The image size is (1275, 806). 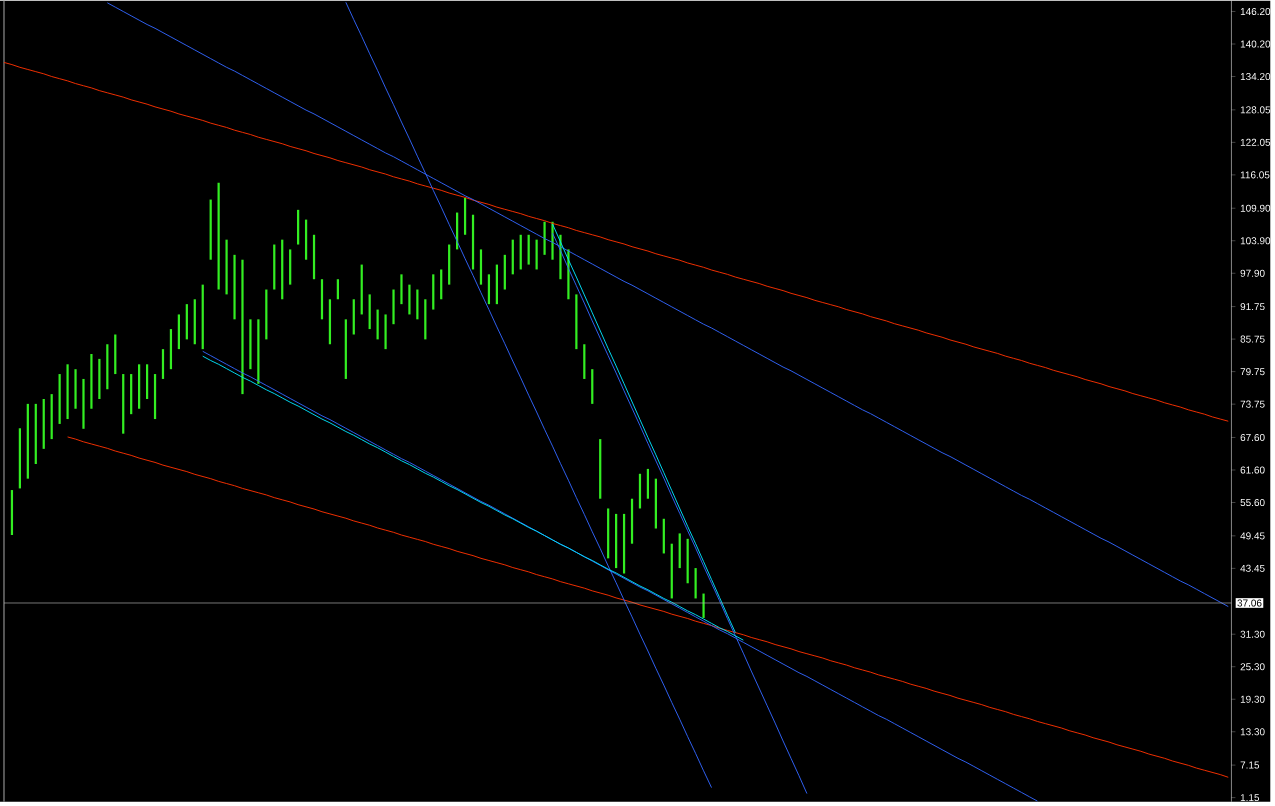 What do you see at coordinates (1250, 765) in the screenshot?
I see `y-tick-label: 7.15` at bounding box center [1250, 765].